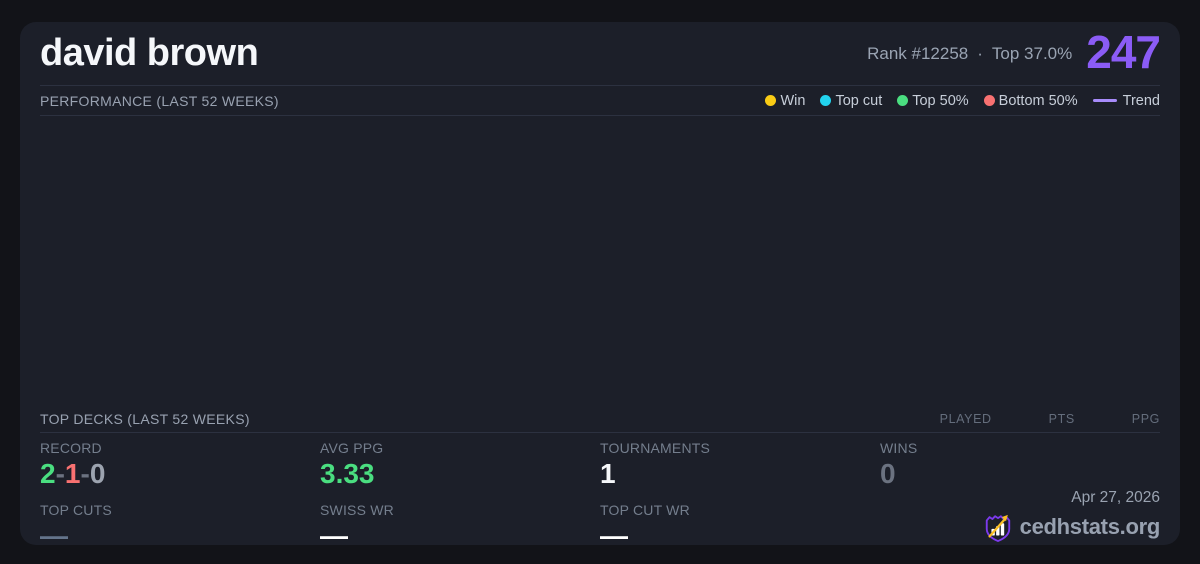  I want to click on score-value: 247, so click(1123, 51).